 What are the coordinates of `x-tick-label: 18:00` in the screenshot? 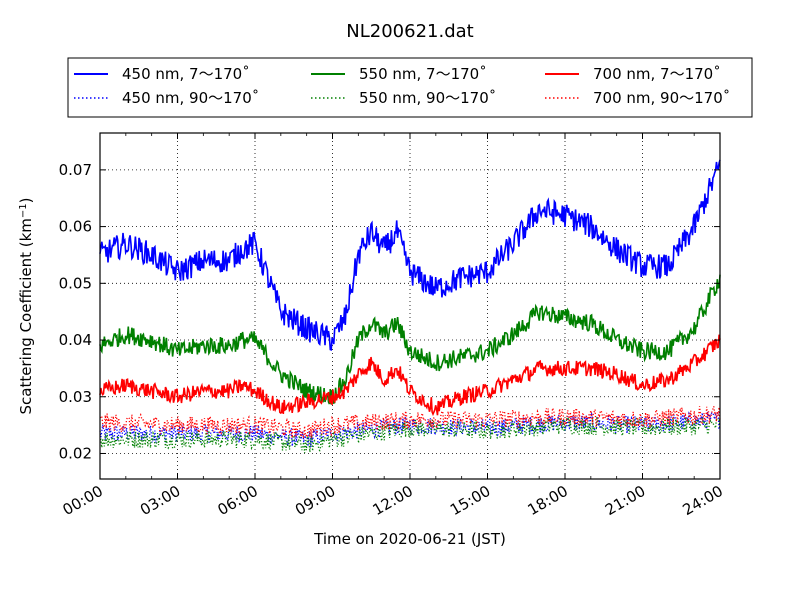 It's located at (548, 500).